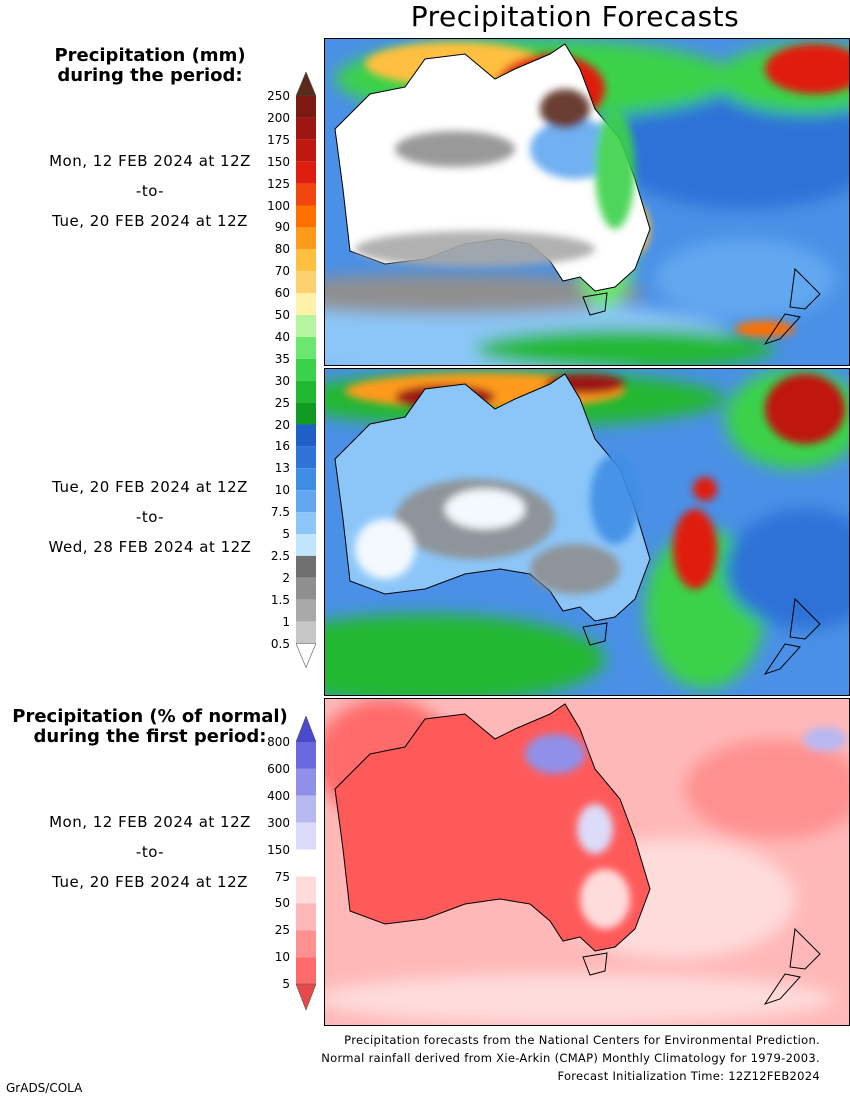 Image resolution: width=850 pixels, height=1100 pixels. I want to click on mm-tick-label: 0.5, so click(280, 643).